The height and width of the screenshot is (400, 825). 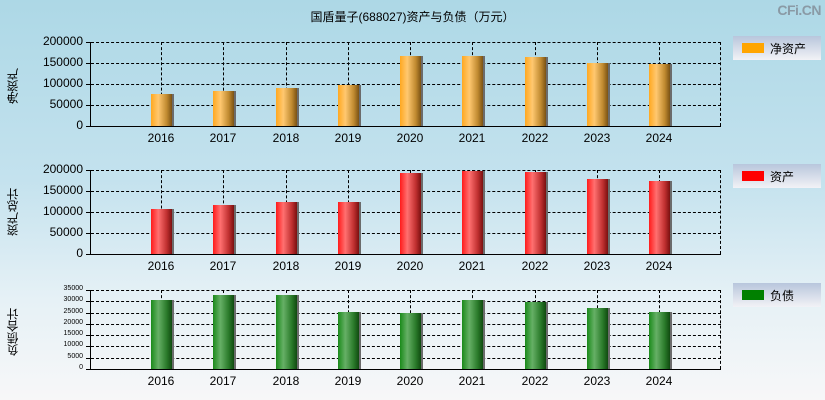 I want to click on y-tick-label: 5000, so click(x=75, y=356).